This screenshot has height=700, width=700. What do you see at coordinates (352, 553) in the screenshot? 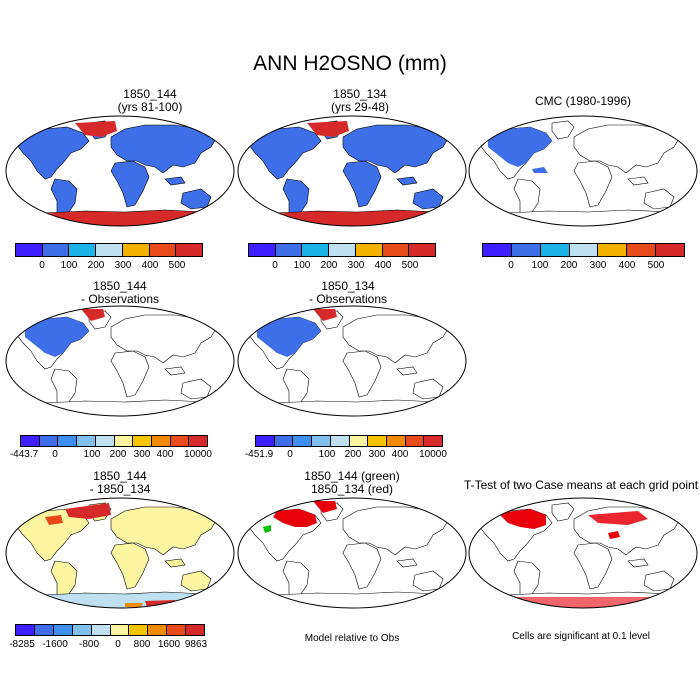
I see `panel-7-map` at bounding box center [352, 553].